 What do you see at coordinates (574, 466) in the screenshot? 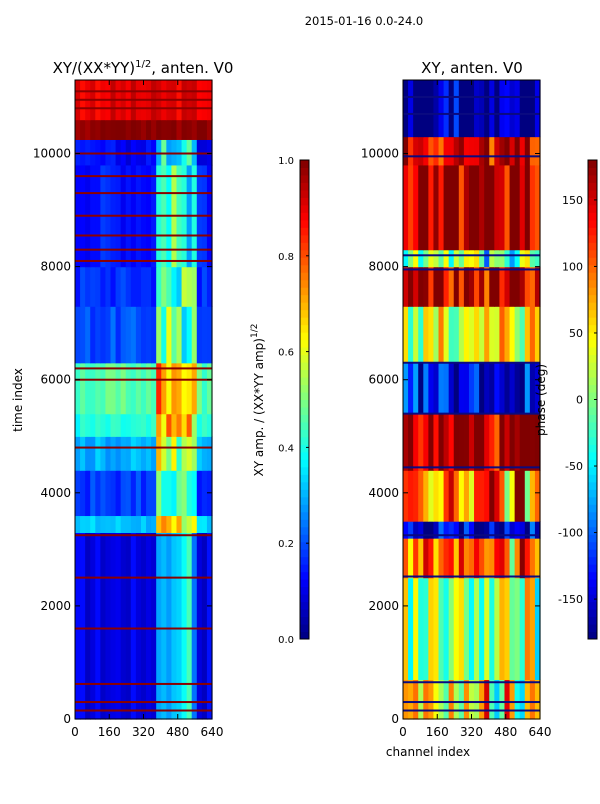
I see `phase-colorbar-tick-label: -50` at bounding box center [574, 466].